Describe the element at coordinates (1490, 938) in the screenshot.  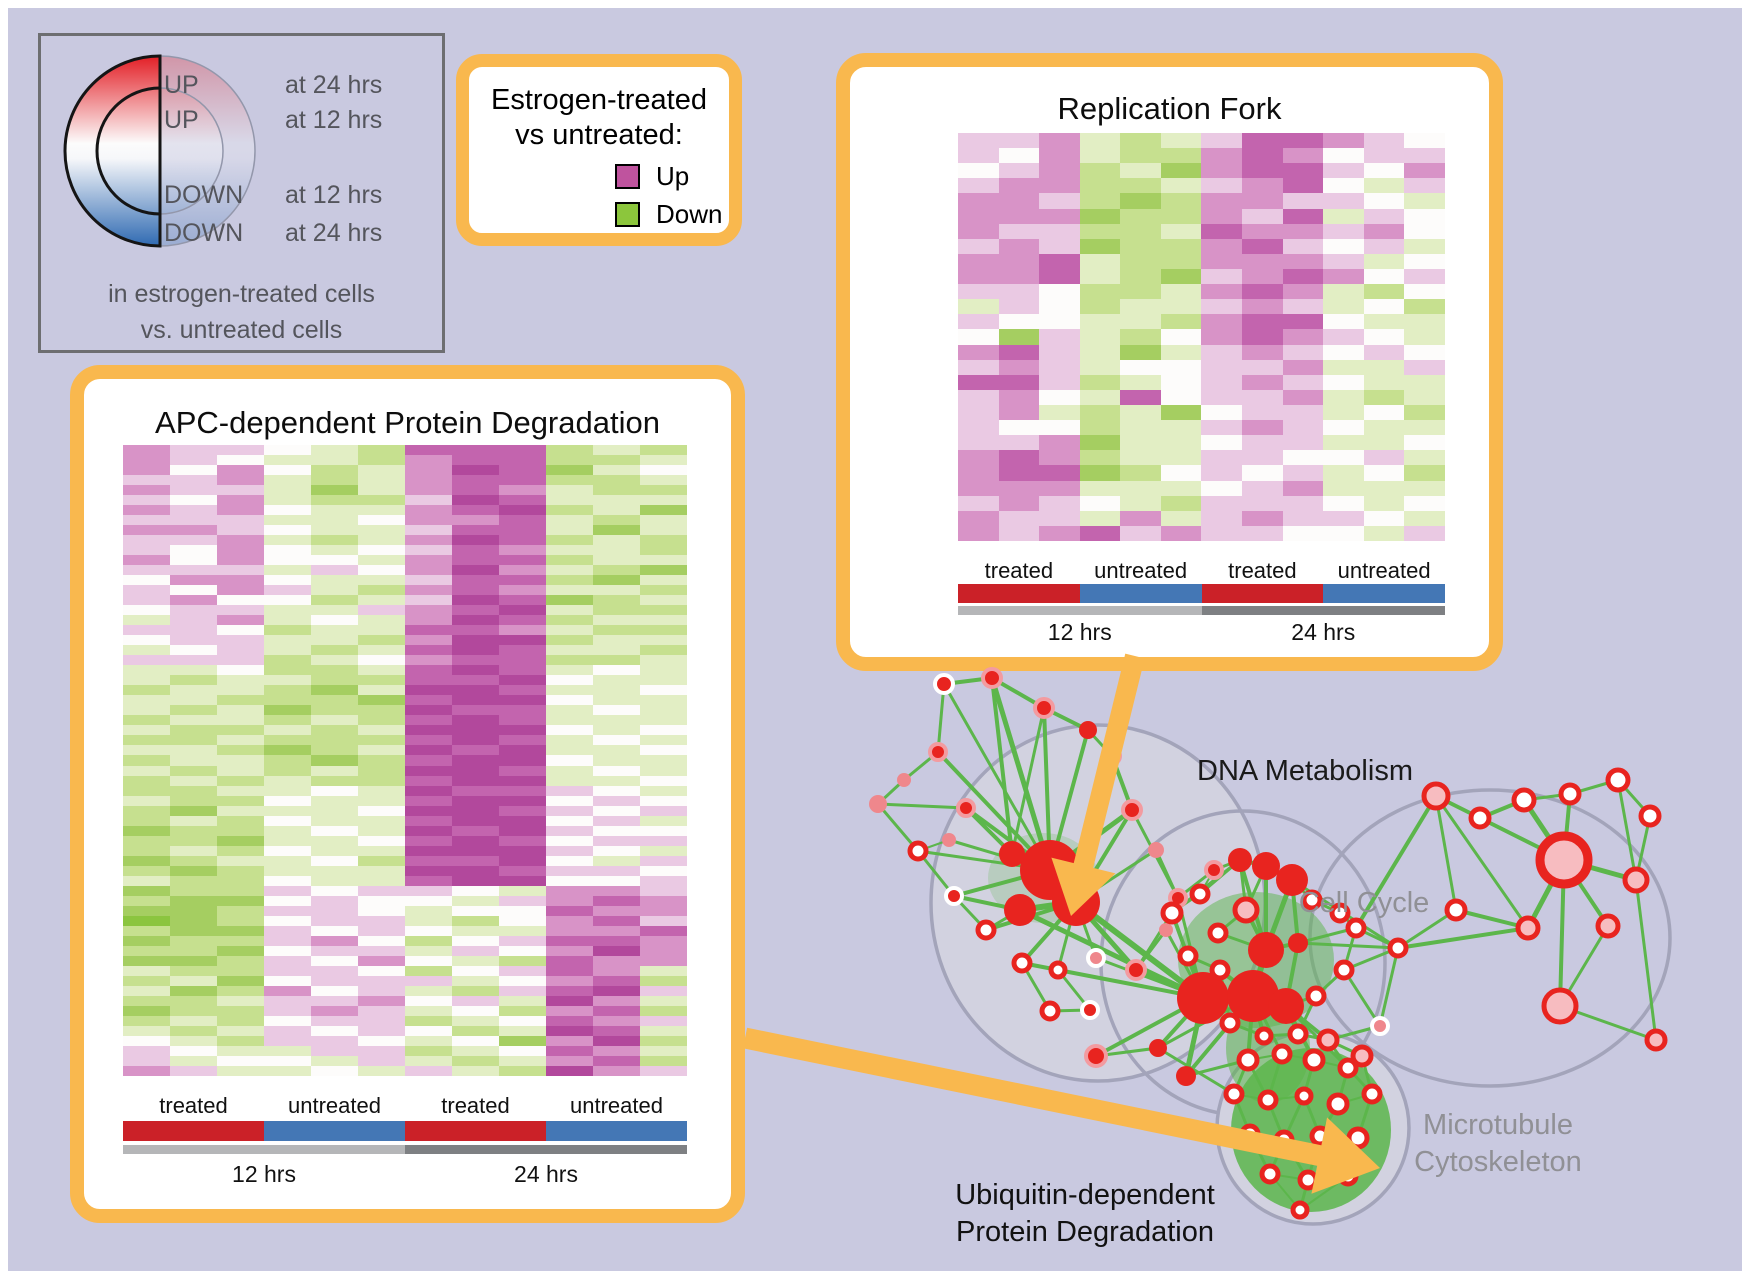
I see `cluster-ellipse` at that location.